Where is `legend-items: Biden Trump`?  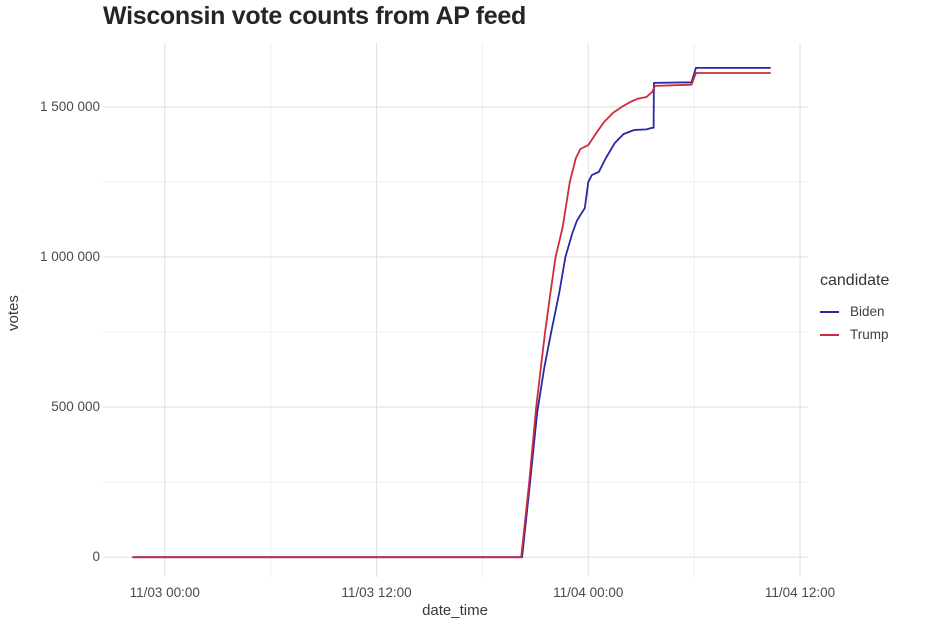 legend-items: Biden Trump is located at coordinates (854, 323).